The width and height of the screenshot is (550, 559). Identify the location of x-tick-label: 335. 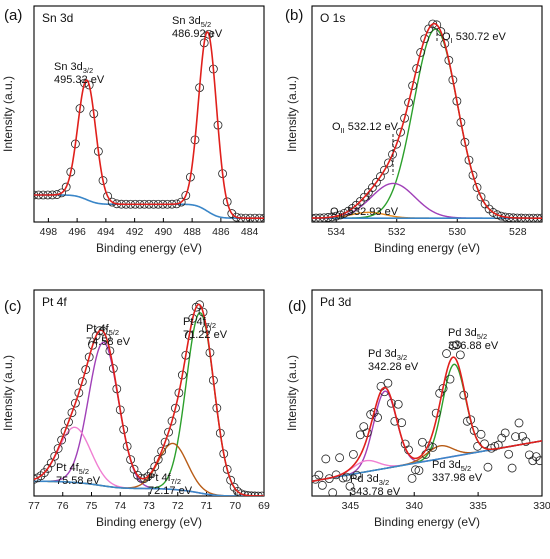
(478, 506).